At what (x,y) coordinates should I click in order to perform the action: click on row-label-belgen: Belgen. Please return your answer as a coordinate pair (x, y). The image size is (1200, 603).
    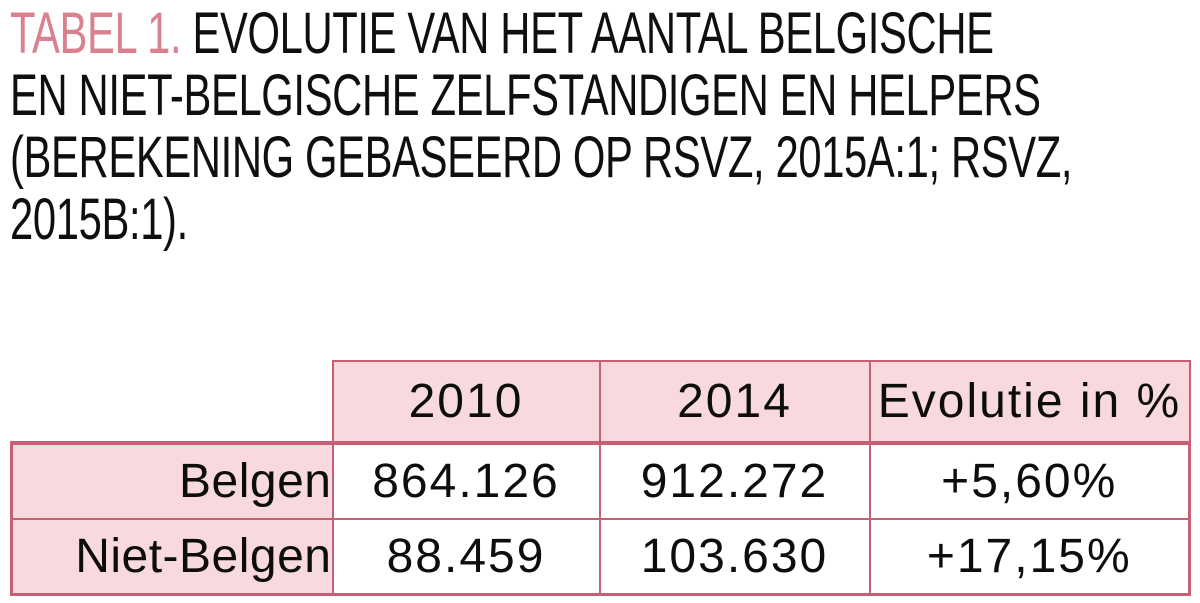
    Looking at the image, I should click on (172, 480).